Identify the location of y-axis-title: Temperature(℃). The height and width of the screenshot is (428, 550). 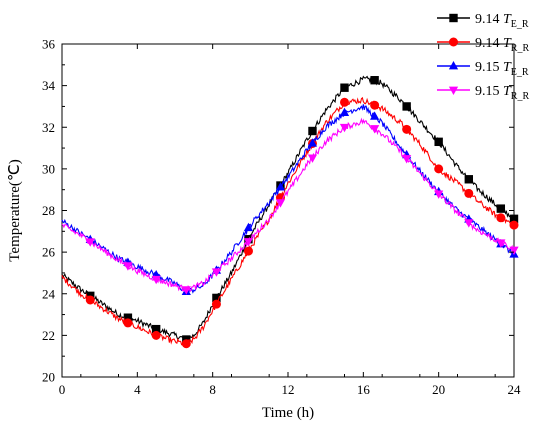
(15, 210).